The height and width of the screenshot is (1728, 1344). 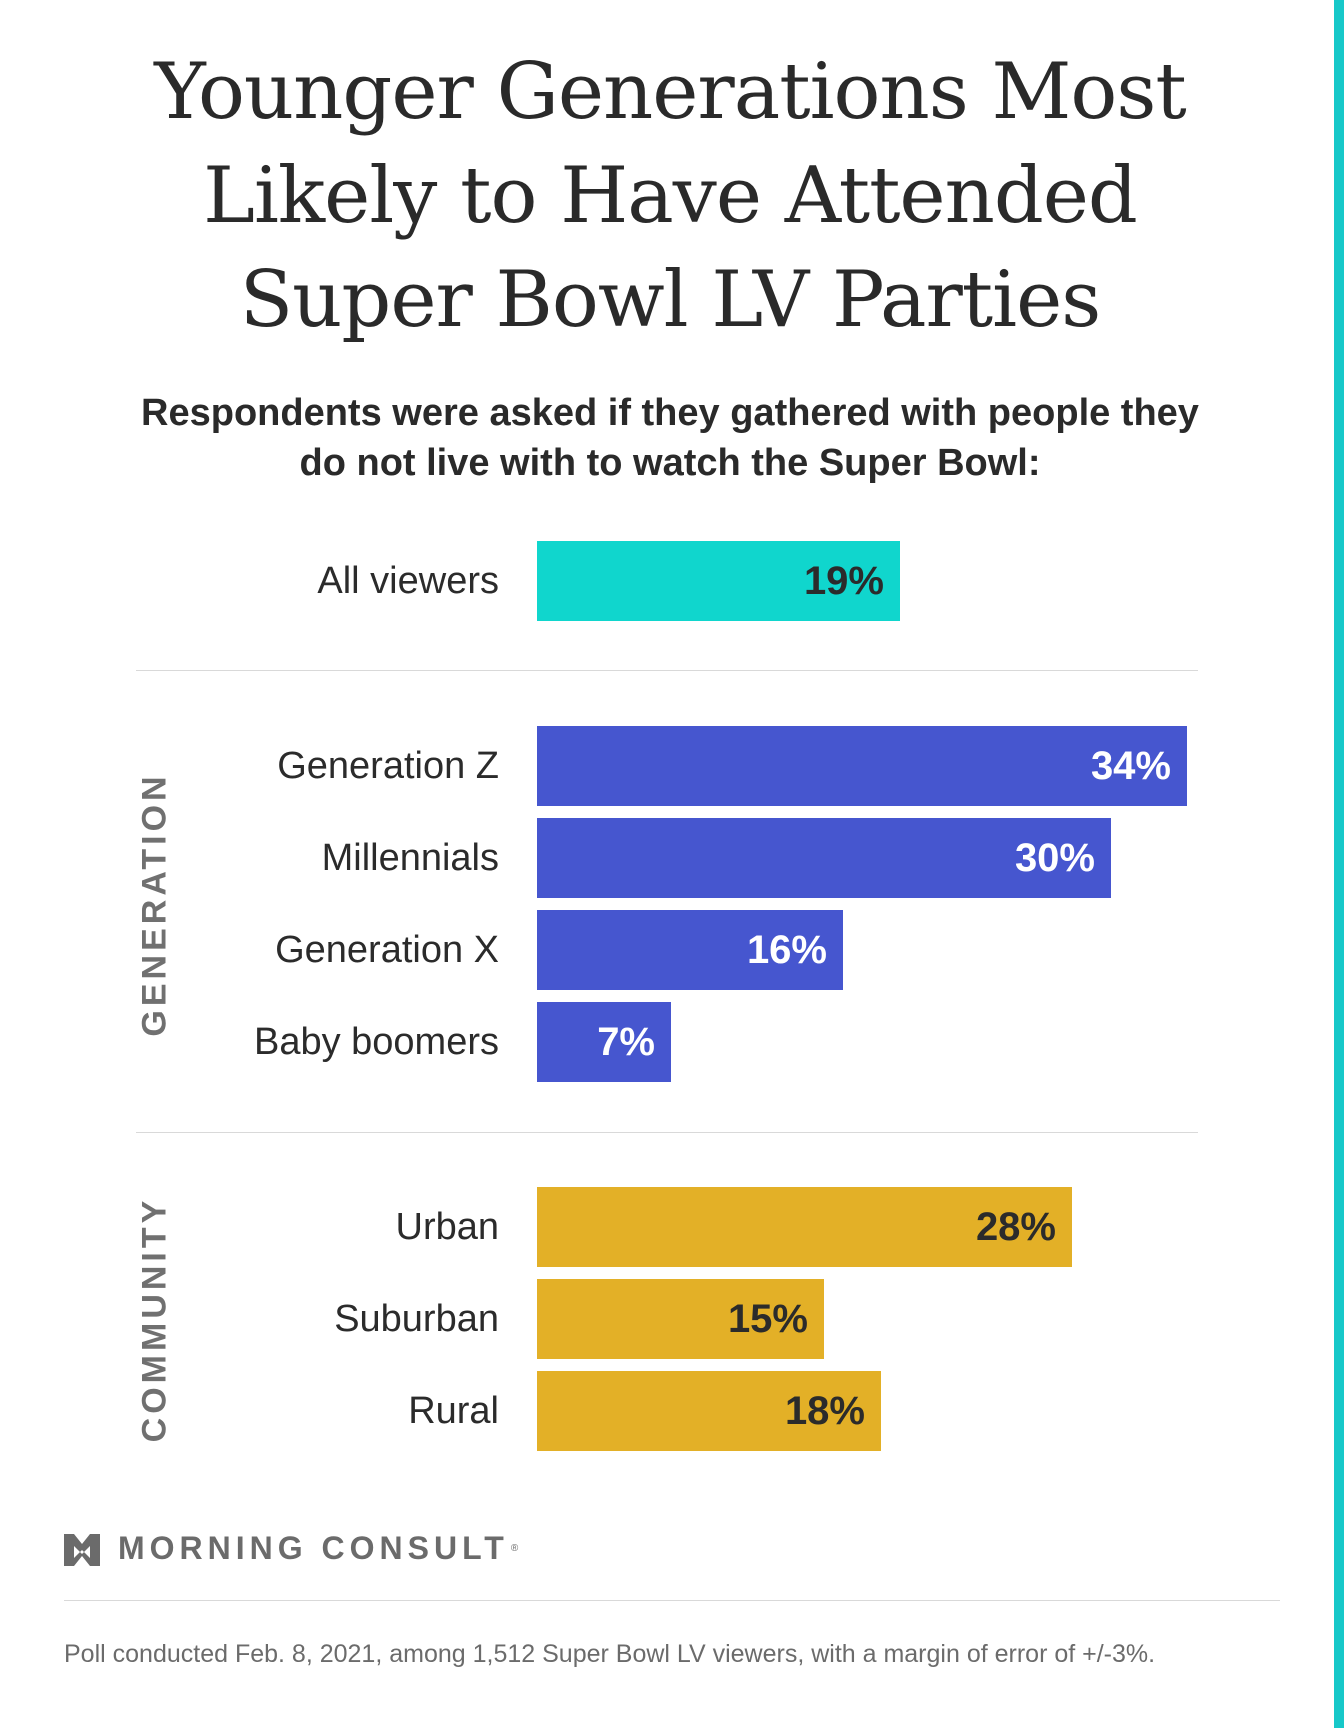 I want to click on brand-logo: MORNING CONSULT ®, so click(x=291, y=1548).